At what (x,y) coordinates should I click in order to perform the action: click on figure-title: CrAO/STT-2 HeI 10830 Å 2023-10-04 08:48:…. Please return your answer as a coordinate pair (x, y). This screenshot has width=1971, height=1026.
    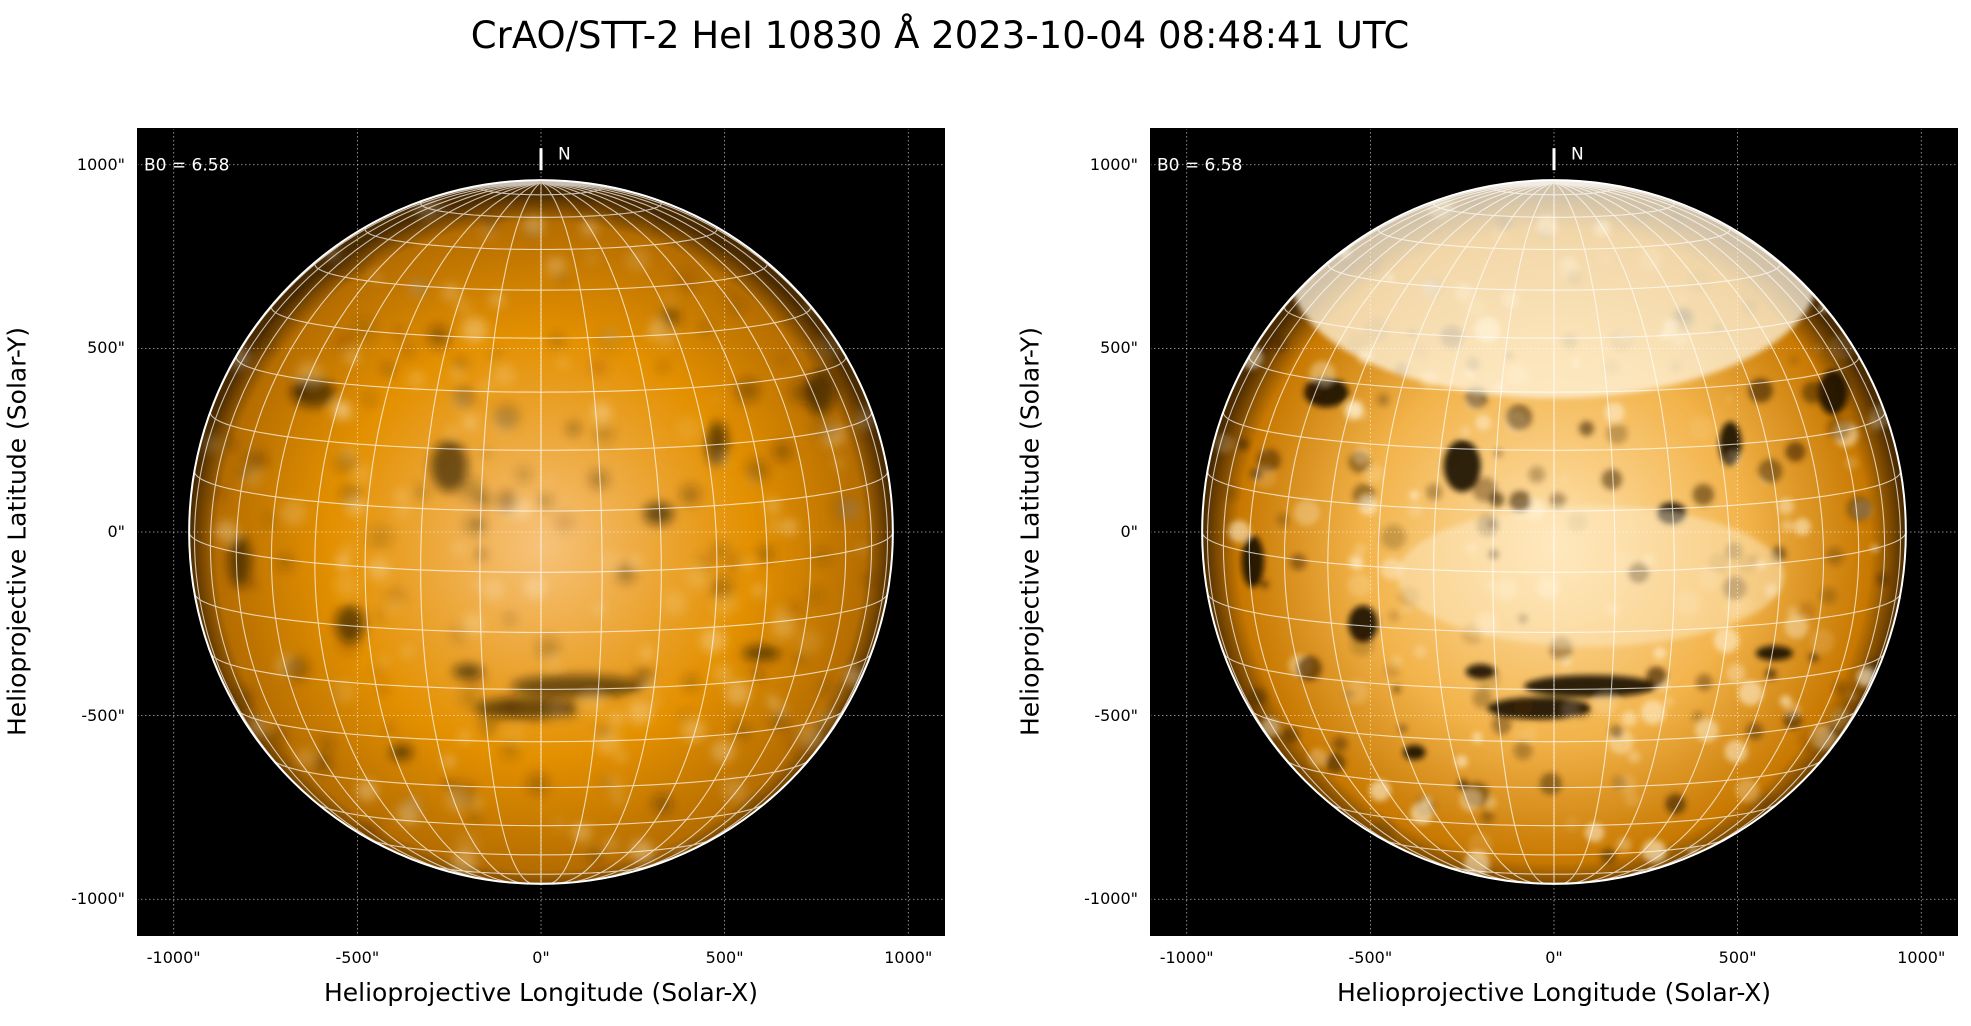
    Looking at the image, I should click on (940, 35).